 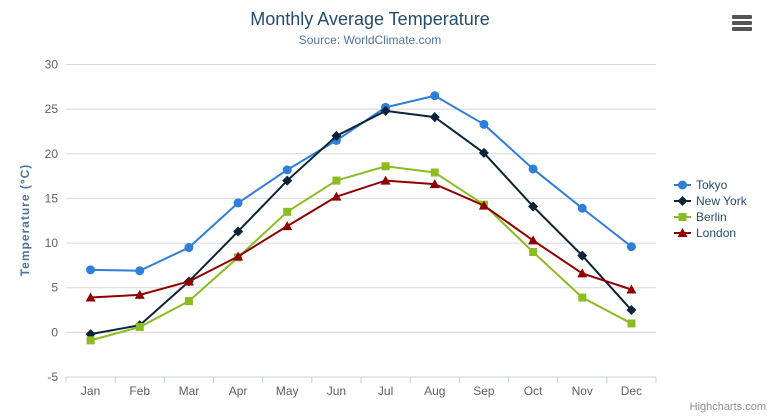 What do you see at coordinates (54, 332) in the screenshot?
I see `y-axis-label: 0` at bounding box center [54, 332].